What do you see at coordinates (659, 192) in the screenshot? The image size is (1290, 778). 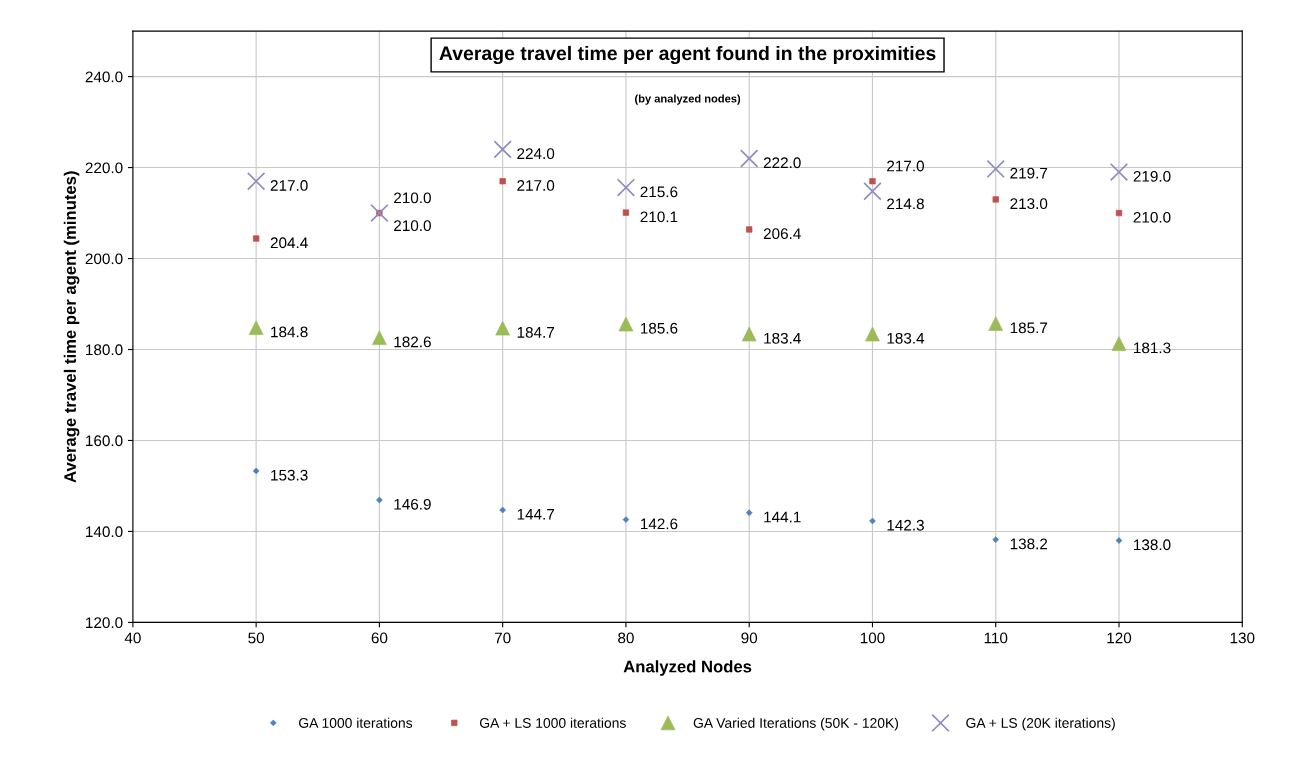 I see `data-label: 215.6` at bounding box center [659, 192].